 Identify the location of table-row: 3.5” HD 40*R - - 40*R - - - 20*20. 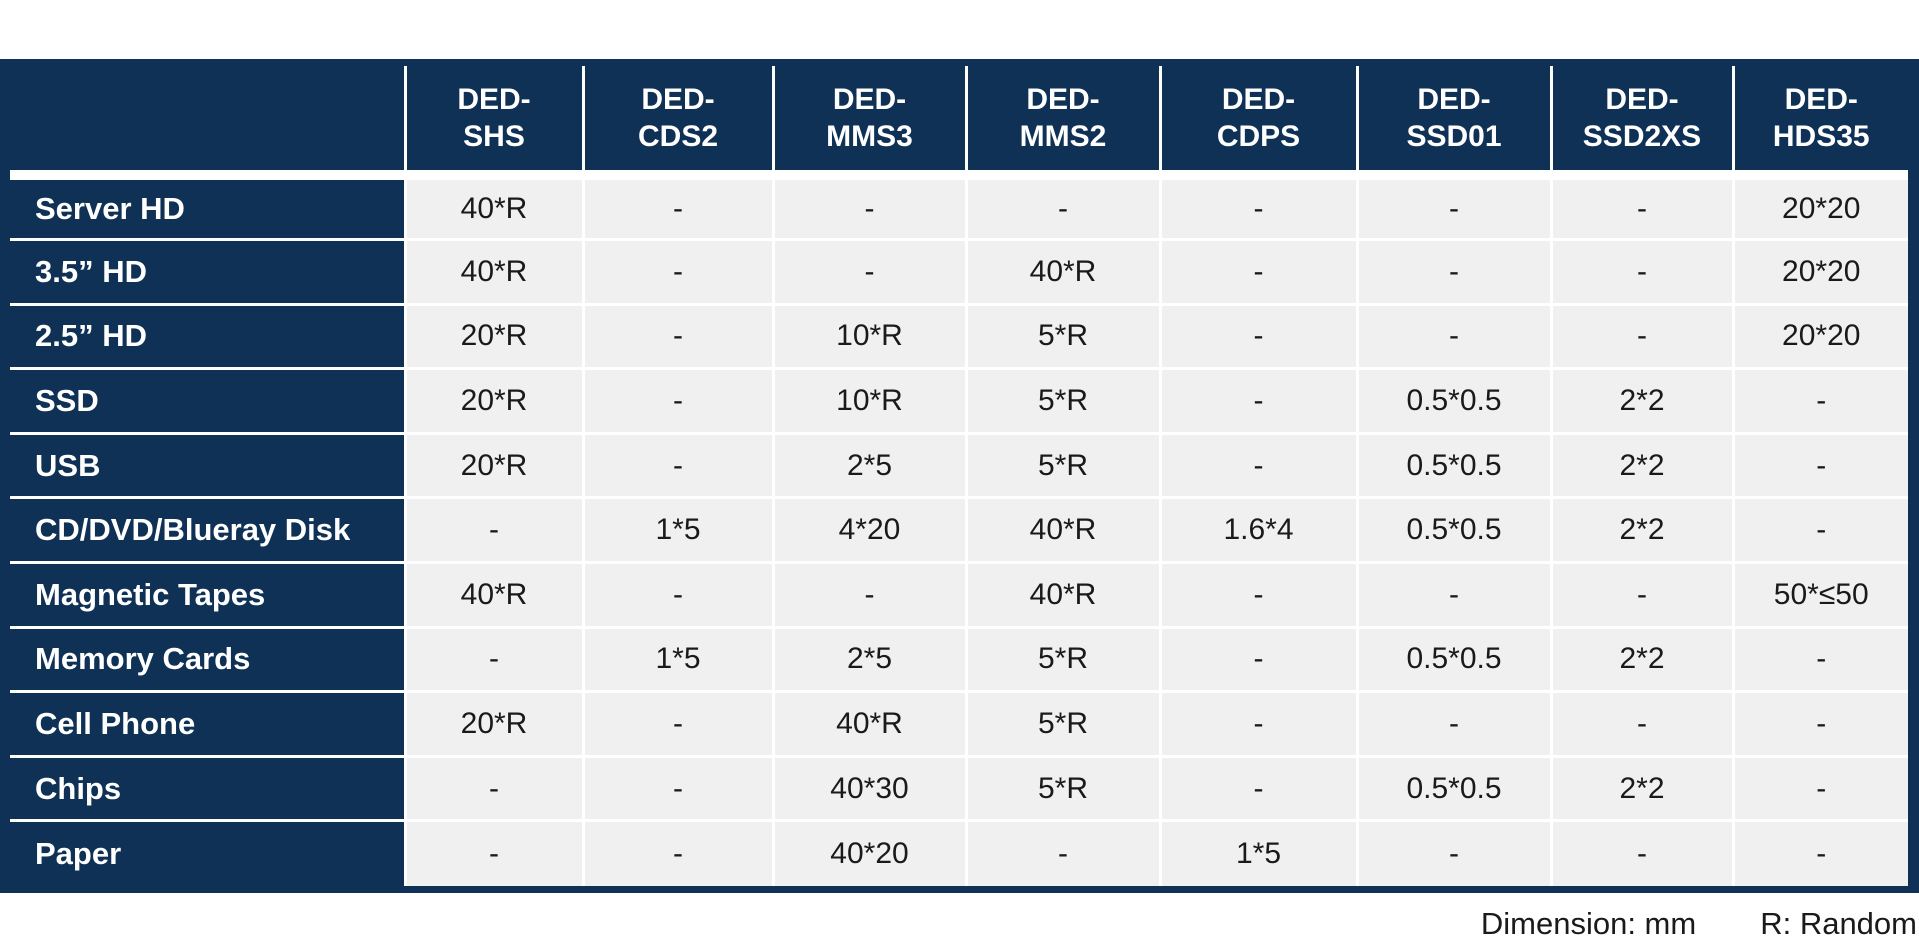
(959, 272).